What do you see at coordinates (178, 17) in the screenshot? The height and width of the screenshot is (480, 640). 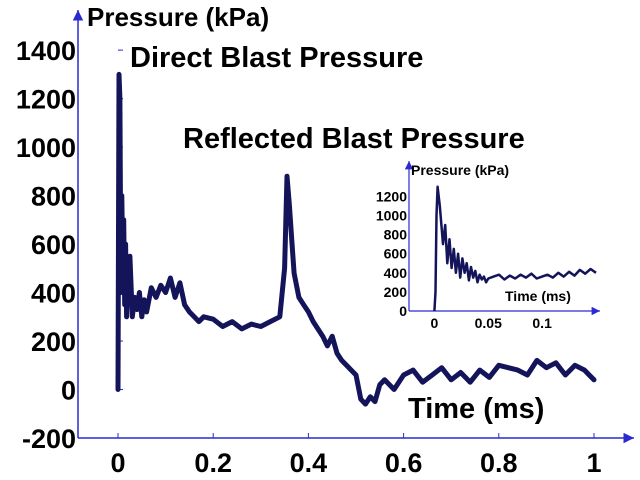 I see `main-ylabel: Pressure (kPa)` at bounding box center [178, 17].